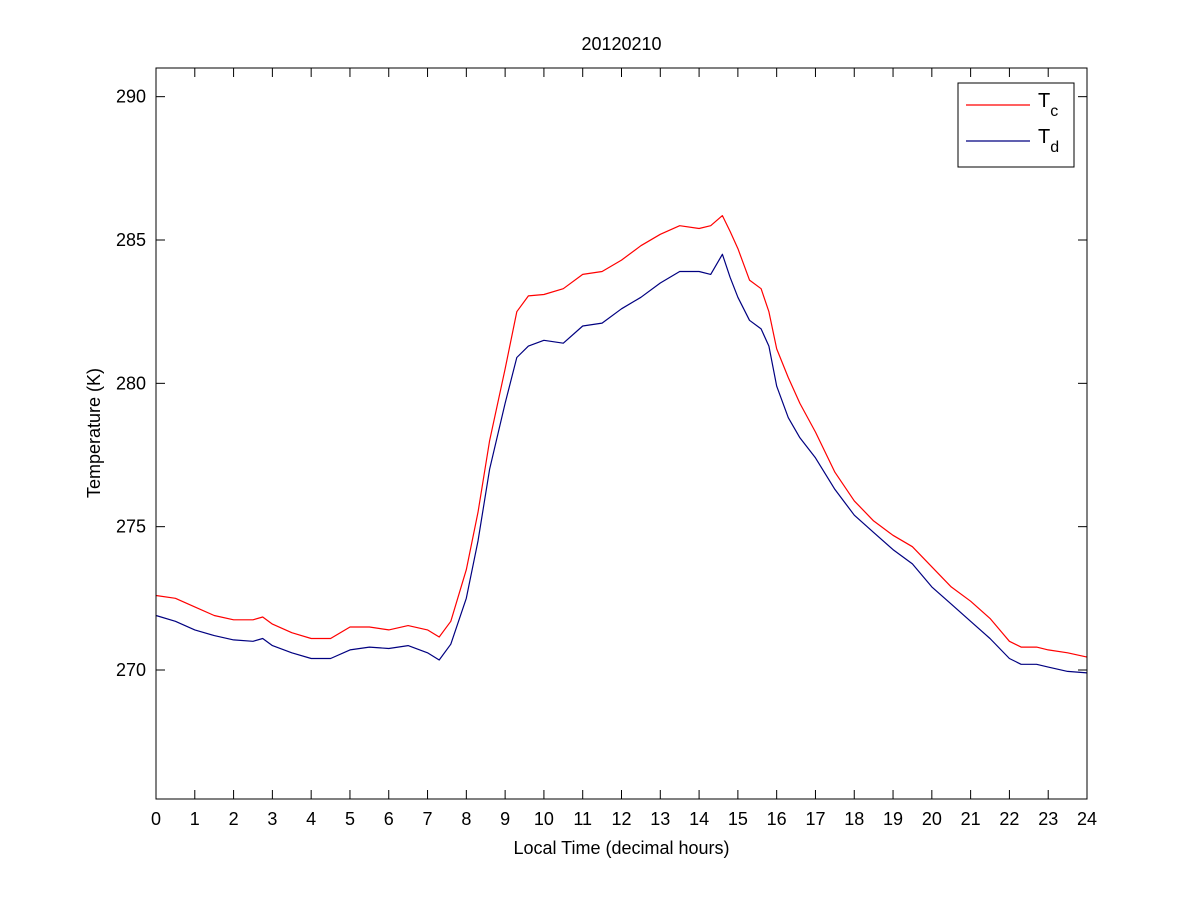  Describe the element at coordinates (660, 819) in the screenshot. I see `x-tick-label: 13` at that location.